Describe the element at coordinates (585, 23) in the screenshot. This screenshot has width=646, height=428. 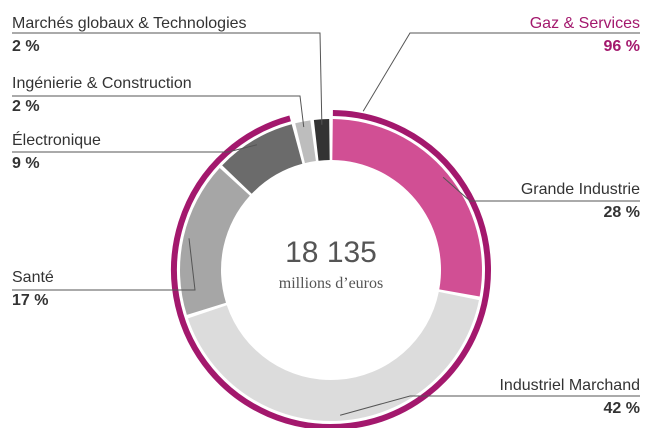
I see `ring-label: Gaz & Services` at that location.